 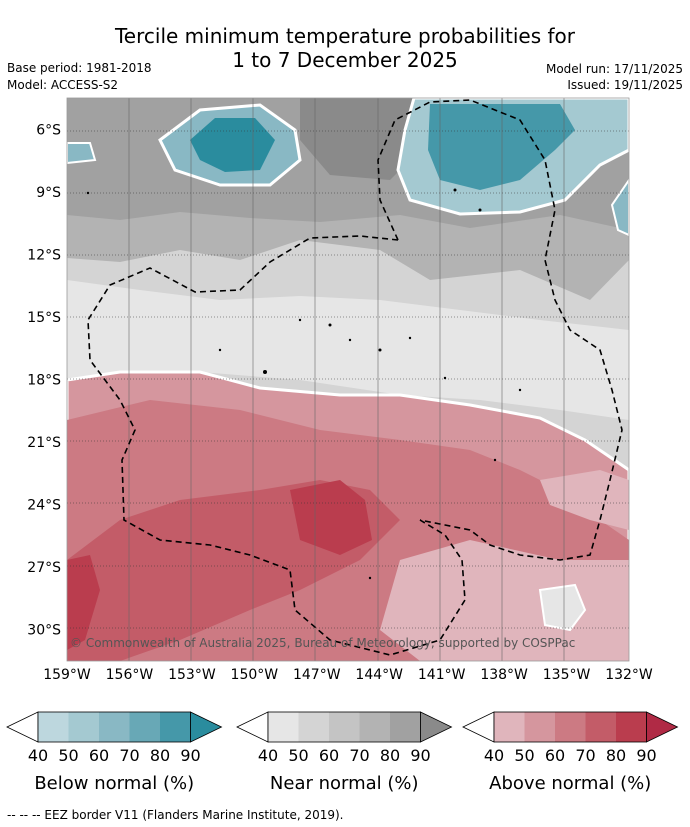 What do you see at coordinates (625, 85) in the screenshot?
I see `issued-date: Issued: 19/11/2025` at bounding box center [625, 85].